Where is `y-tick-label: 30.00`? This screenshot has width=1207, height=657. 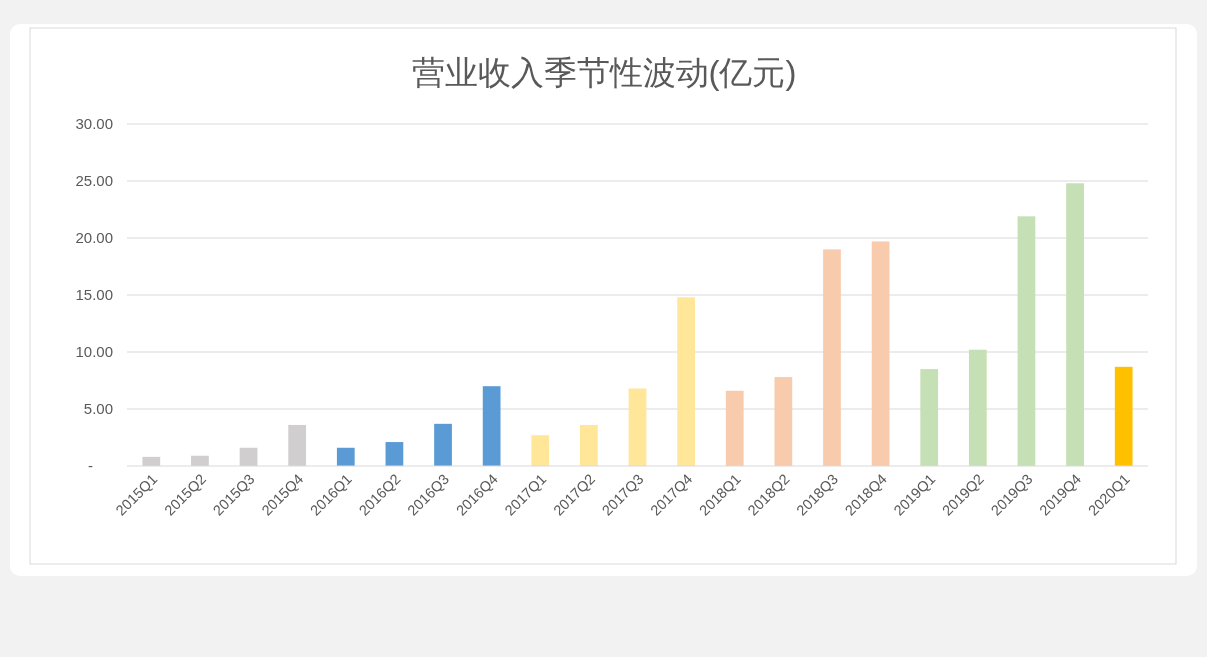 y-tick-label: 30.00 is located at coordinates (94, 123).